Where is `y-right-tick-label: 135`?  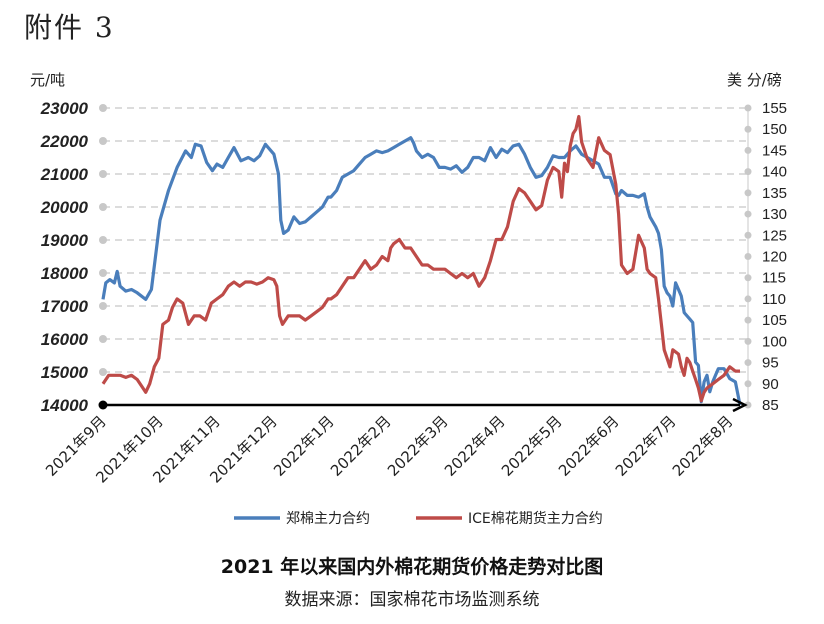
y-right-tick-label: 135 is located at coordinates (774, 193).